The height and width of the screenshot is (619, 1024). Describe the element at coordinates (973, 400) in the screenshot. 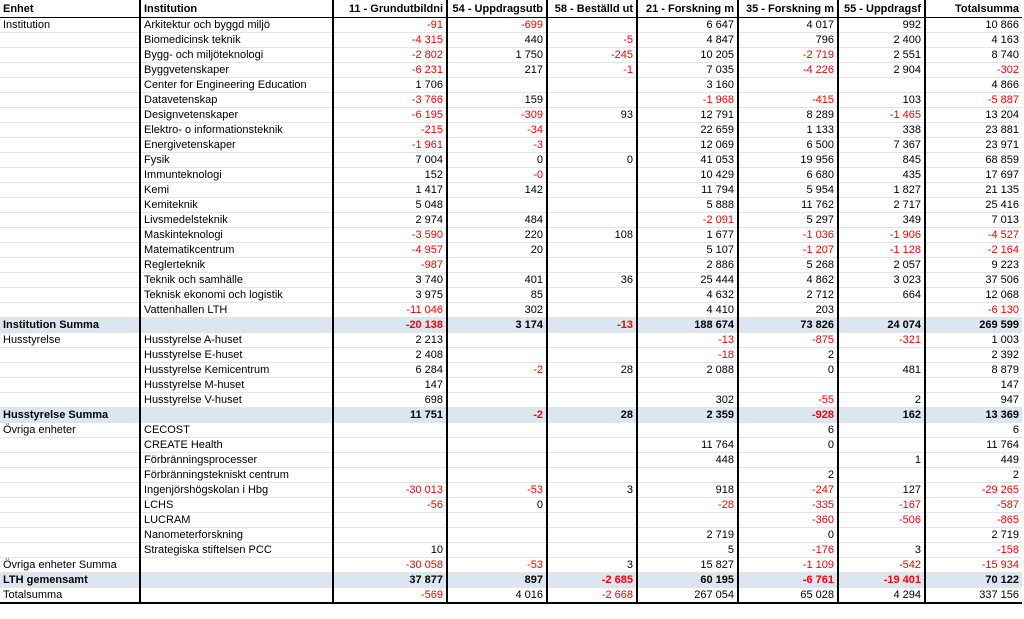

I see `value-cell: 947` at that location.